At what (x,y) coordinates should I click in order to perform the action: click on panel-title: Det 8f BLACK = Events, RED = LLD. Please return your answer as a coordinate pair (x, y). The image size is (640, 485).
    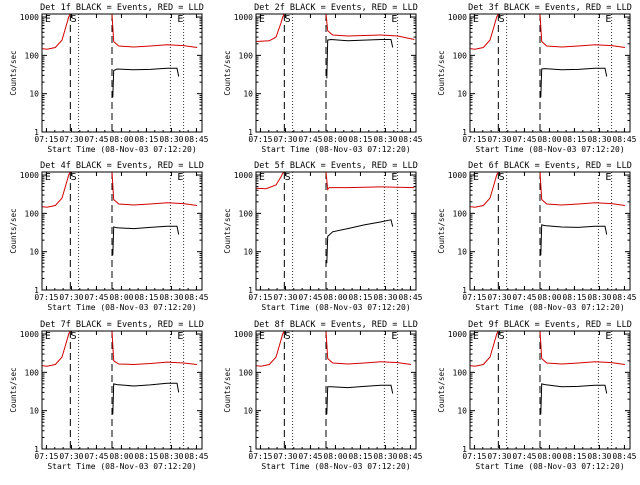
    Looking at the image, I should click on (336, 325).